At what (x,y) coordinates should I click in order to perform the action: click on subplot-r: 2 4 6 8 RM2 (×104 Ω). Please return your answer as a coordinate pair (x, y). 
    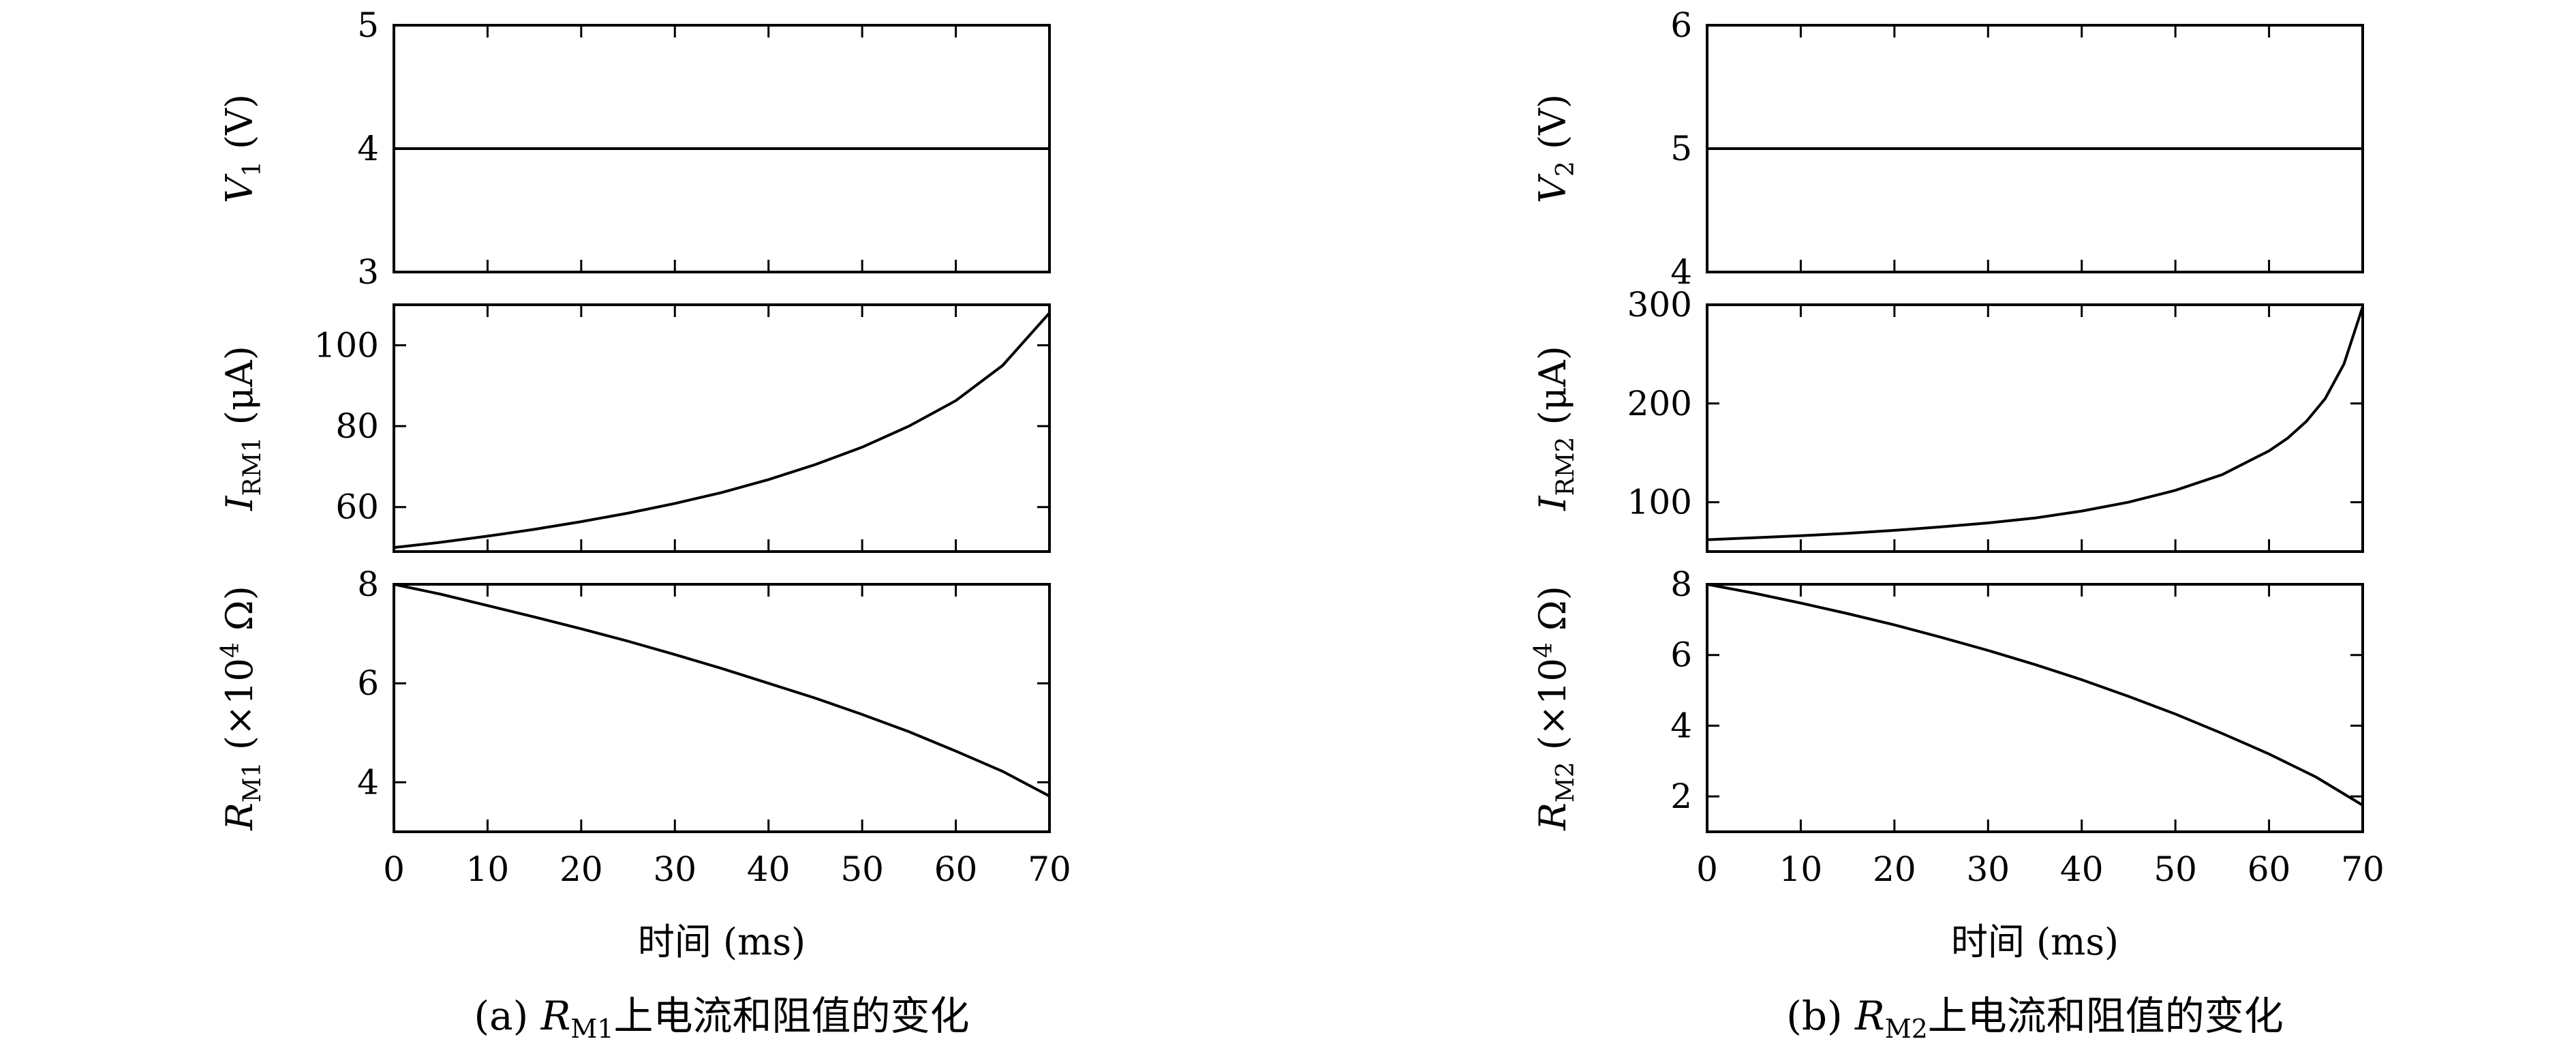
    Looking at the image, I should click on (1947, 699).